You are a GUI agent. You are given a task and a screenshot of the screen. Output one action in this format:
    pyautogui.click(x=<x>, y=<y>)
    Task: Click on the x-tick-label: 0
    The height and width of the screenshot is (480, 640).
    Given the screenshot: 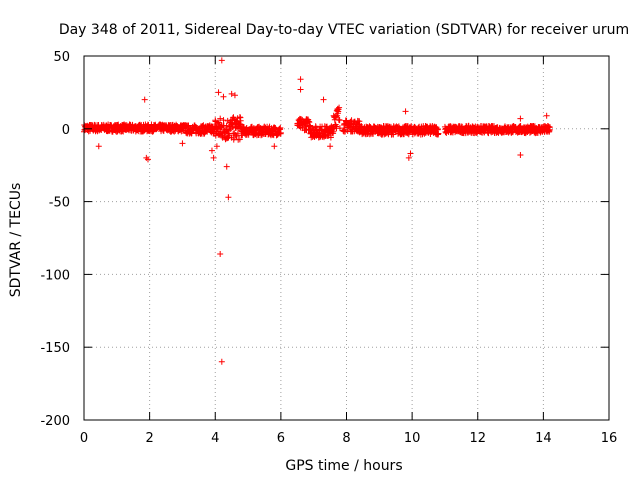 What is the action you would take?
    pyautogui.click(x=84, y=438)
    